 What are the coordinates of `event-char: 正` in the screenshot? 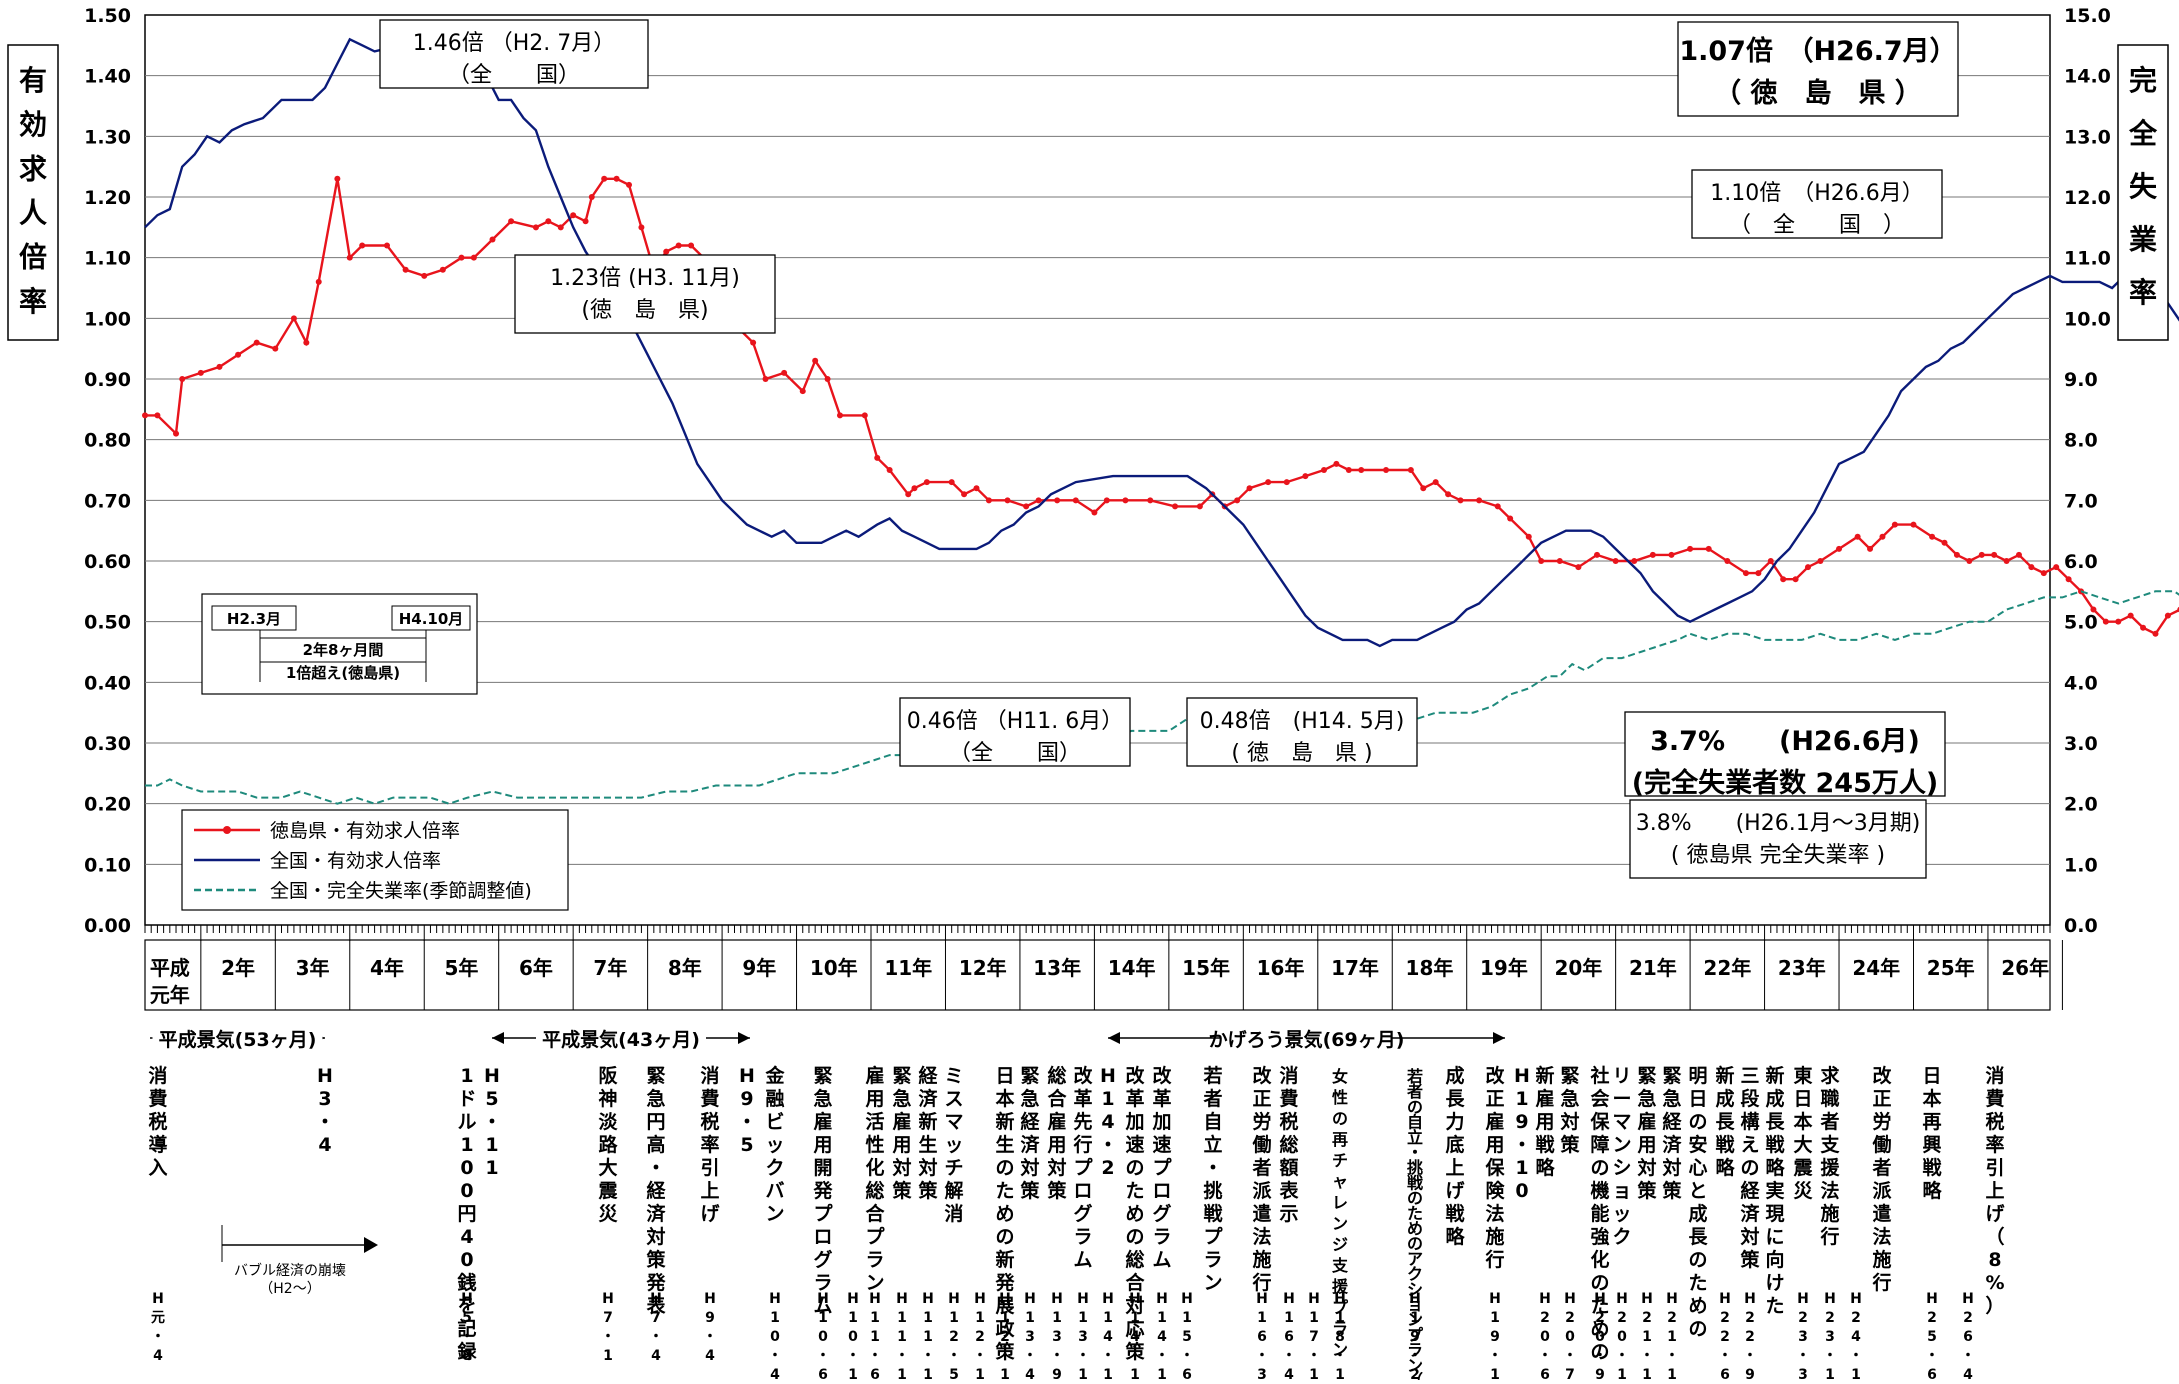 It's located at (1261, 1099).